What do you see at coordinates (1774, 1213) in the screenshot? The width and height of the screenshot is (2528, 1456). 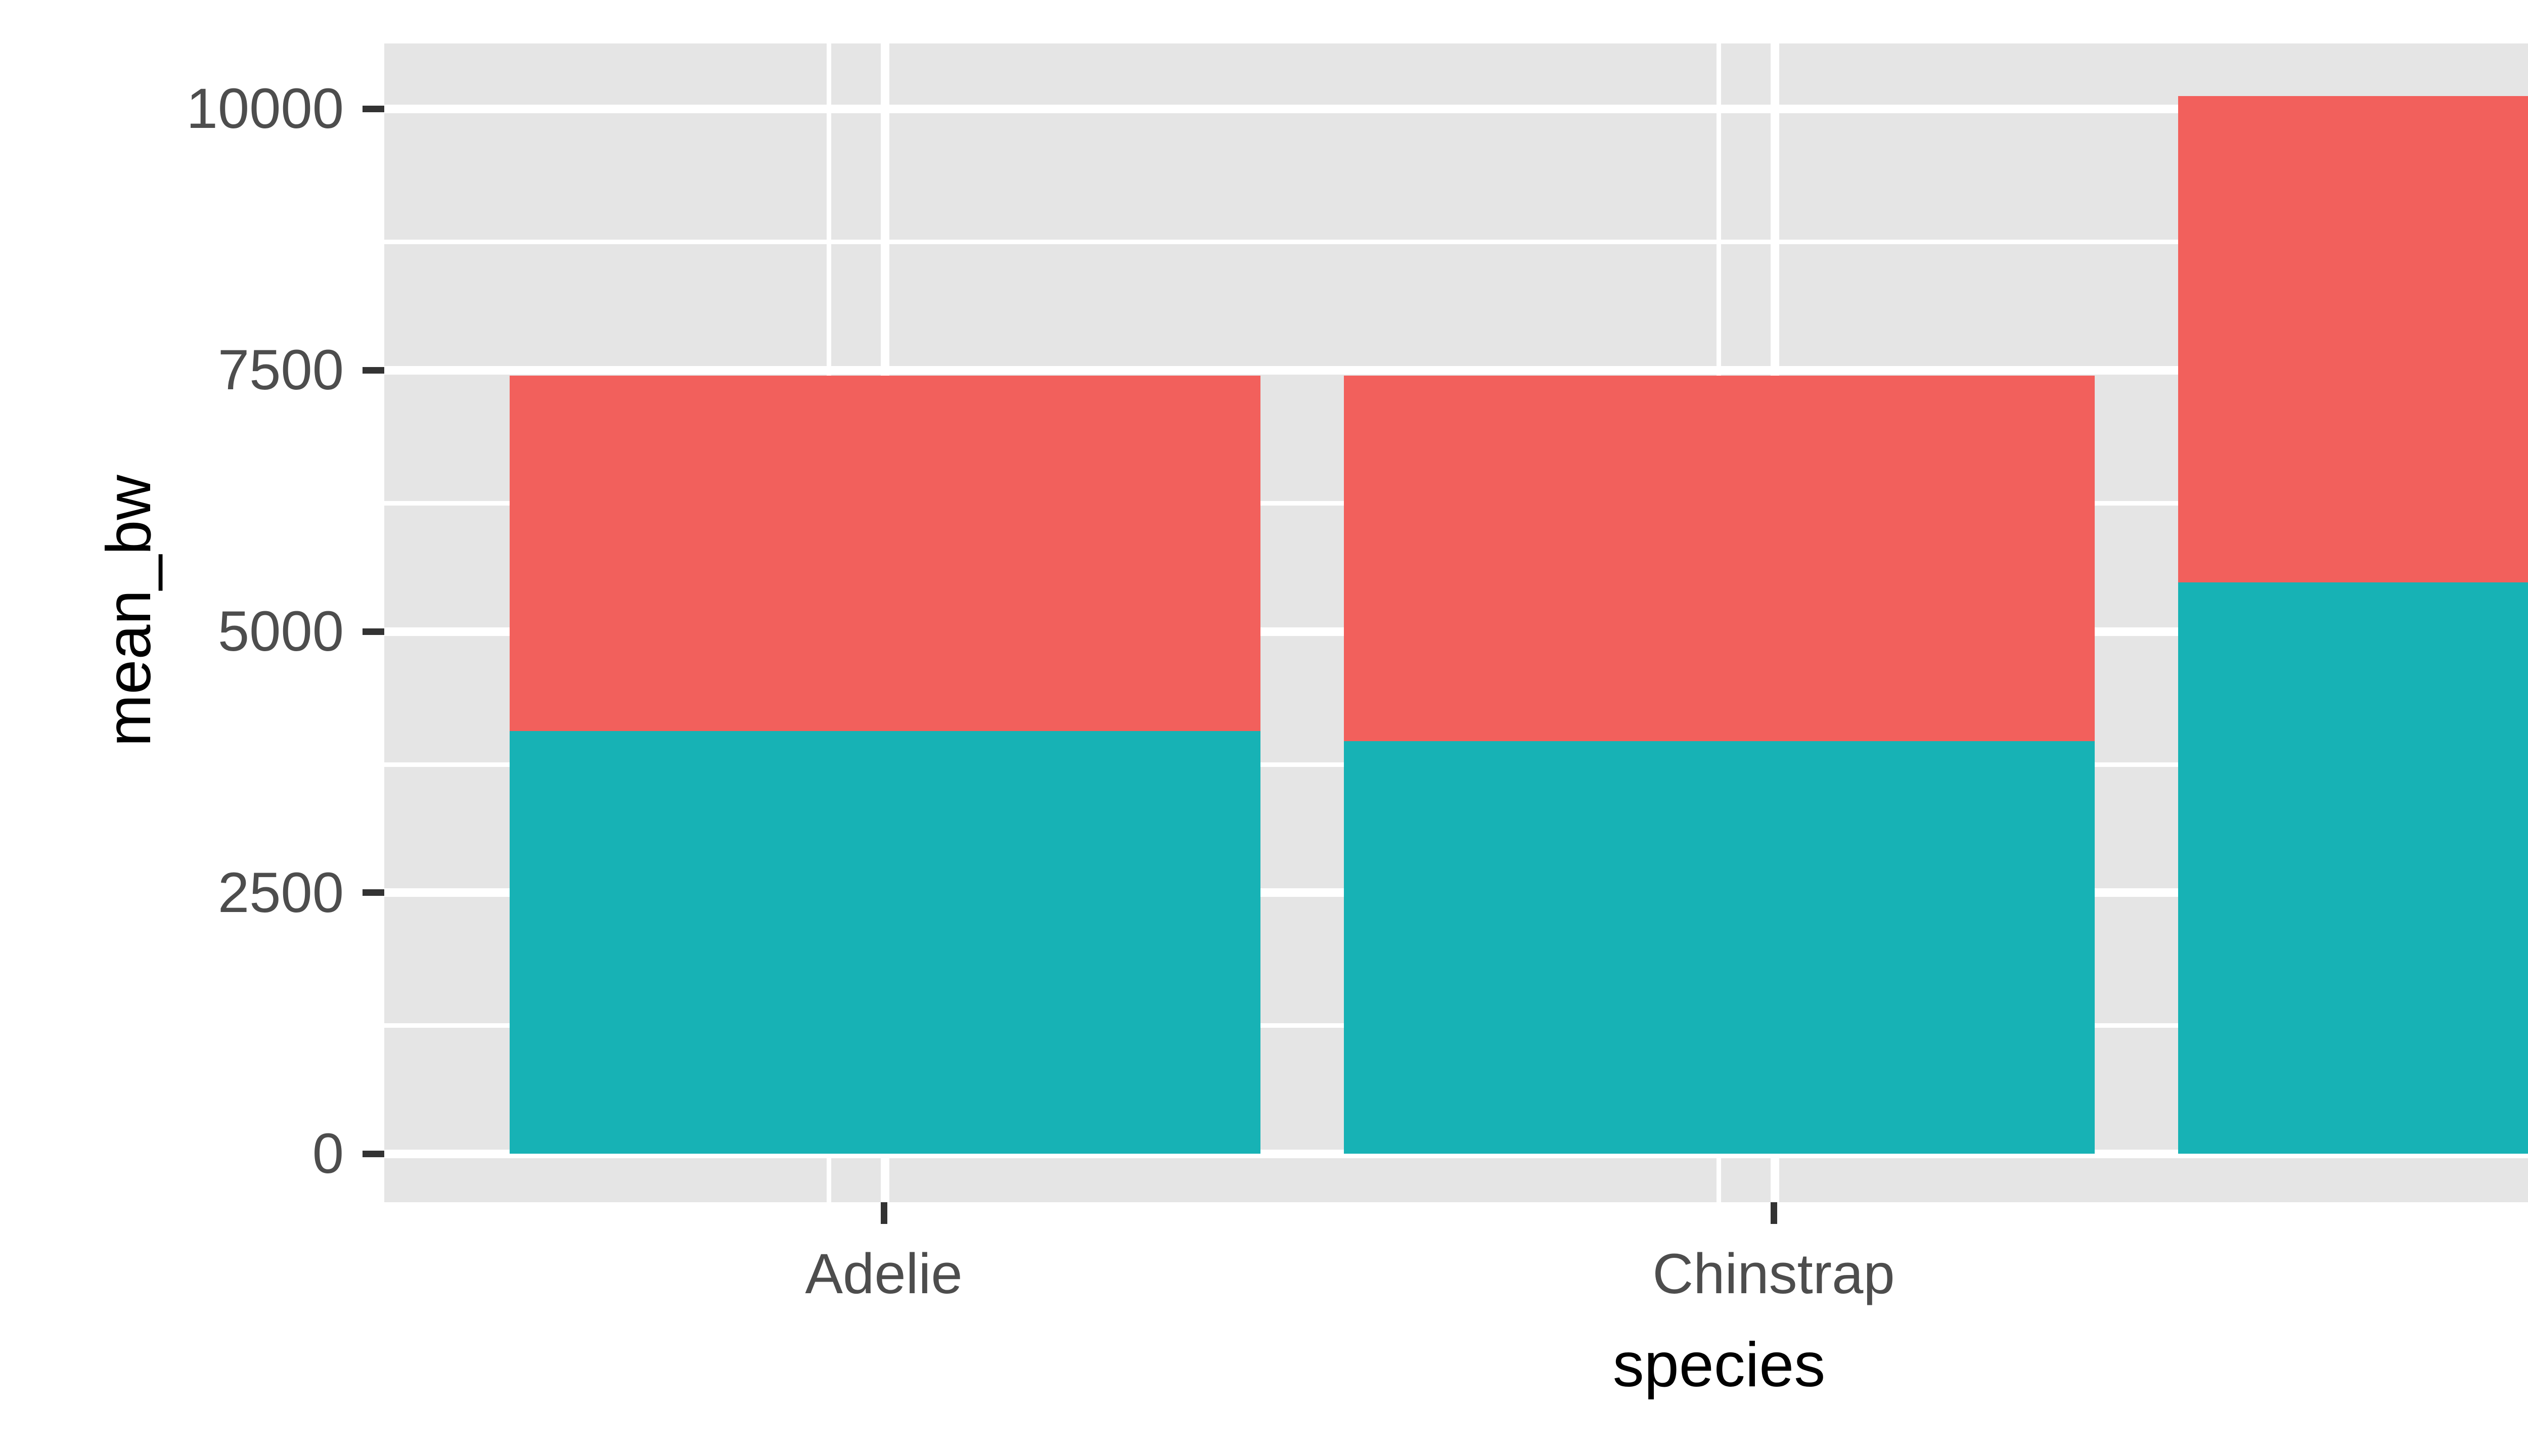 I see `x-axis-tick-mark-chinstrap` at bounding box center [1774, 1213].